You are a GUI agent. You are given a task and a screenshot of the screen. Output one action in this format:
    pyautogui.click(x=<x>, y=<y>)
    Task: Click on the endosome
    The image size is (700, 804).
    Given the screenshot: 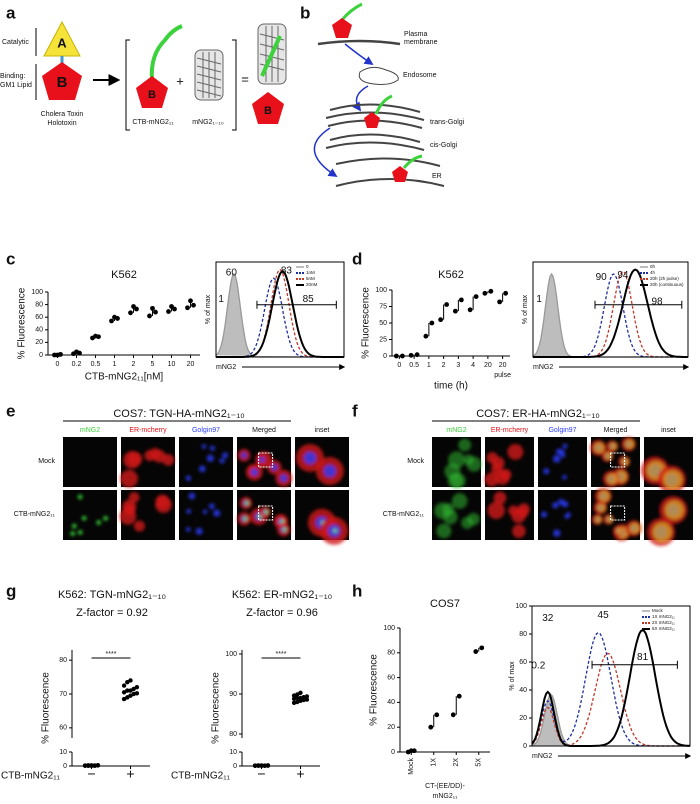 What is the action you would take?
    pyautogui.click(x=378, y=75)
    